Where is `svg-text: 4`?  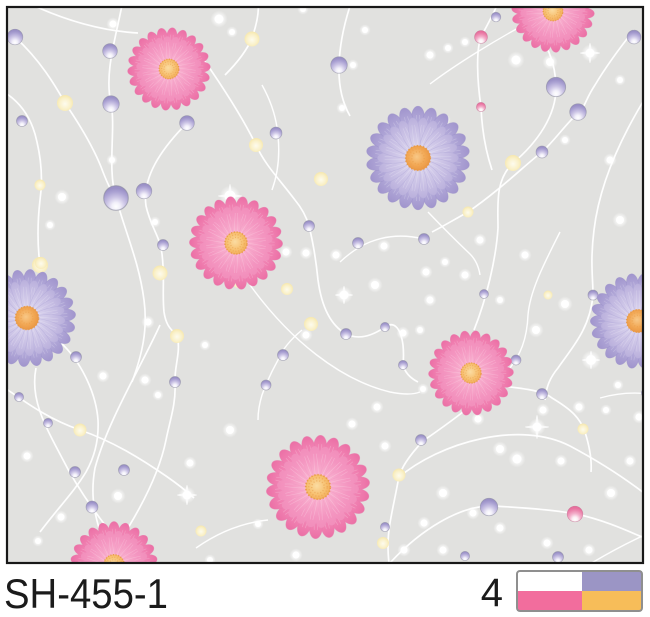 svg-text: 4 is located at coordinates (492, 593).